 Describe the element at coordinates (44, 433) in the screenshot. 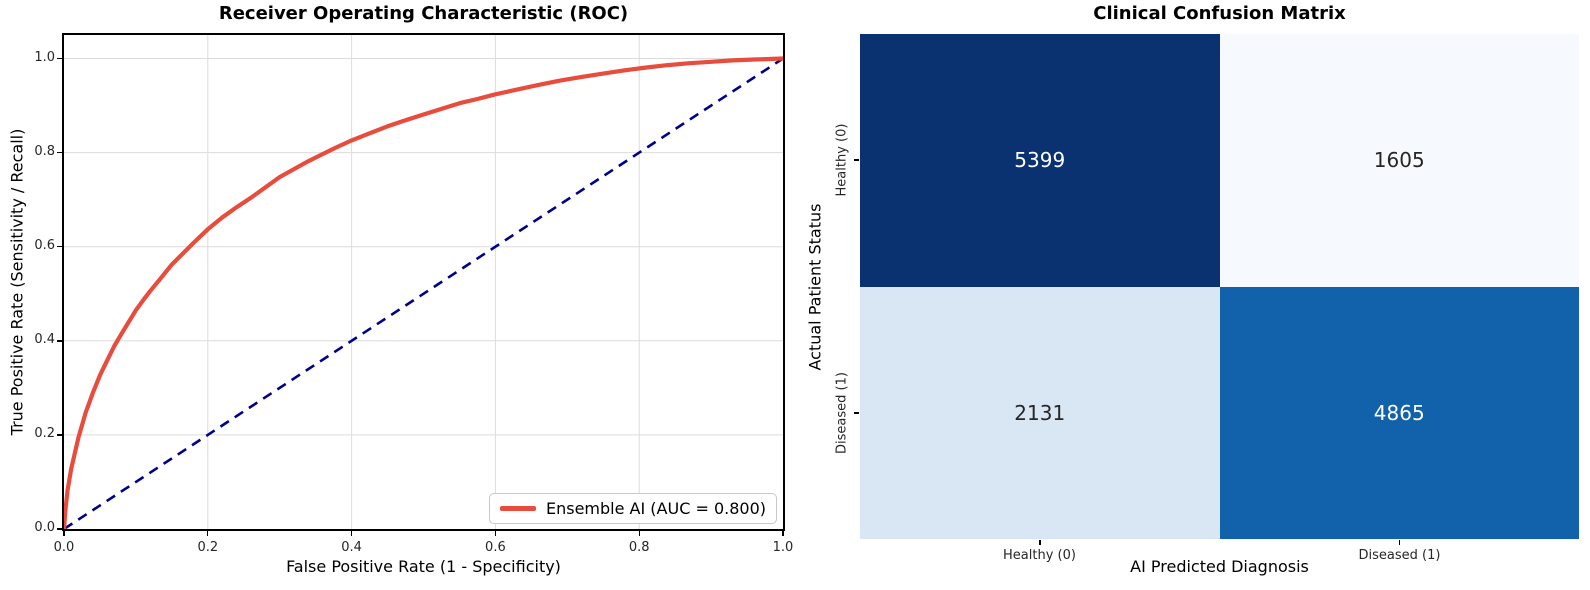

I see `roc-y-tick-label: 0.2` at that location.